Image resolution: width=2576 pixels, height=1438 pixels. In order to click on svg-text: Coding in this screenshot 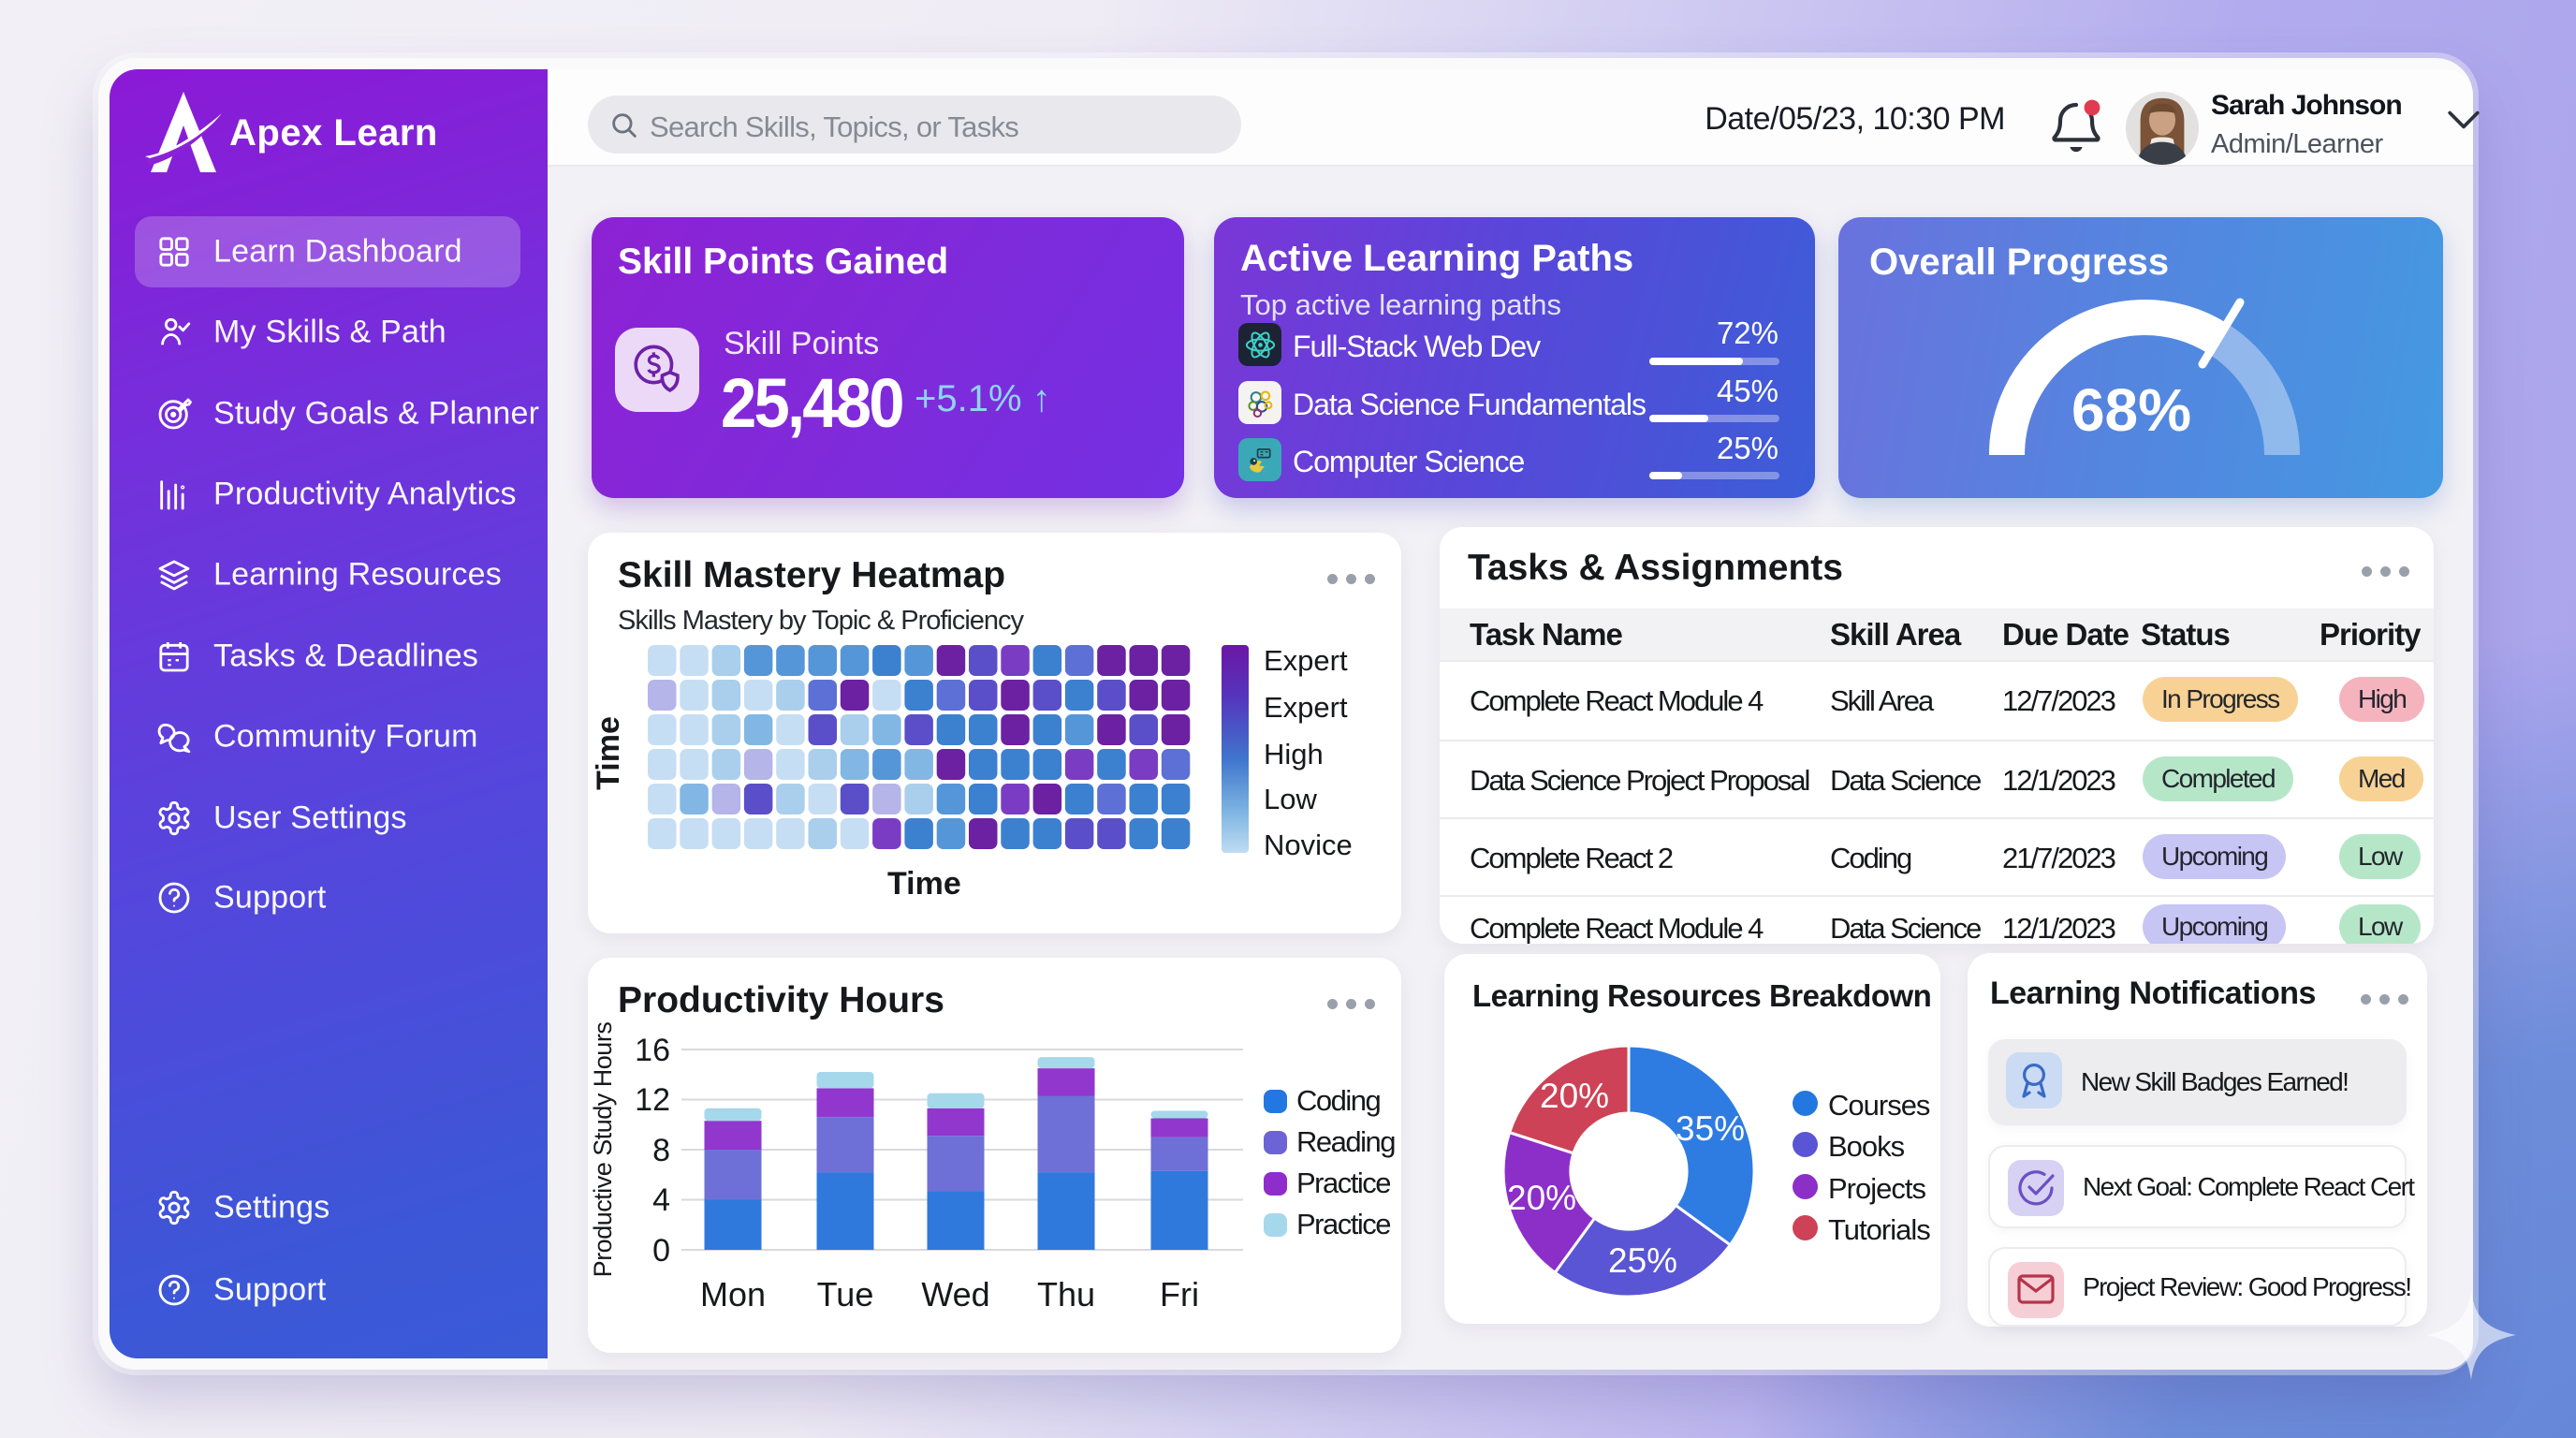, I will do `click(1338, 1100)`.